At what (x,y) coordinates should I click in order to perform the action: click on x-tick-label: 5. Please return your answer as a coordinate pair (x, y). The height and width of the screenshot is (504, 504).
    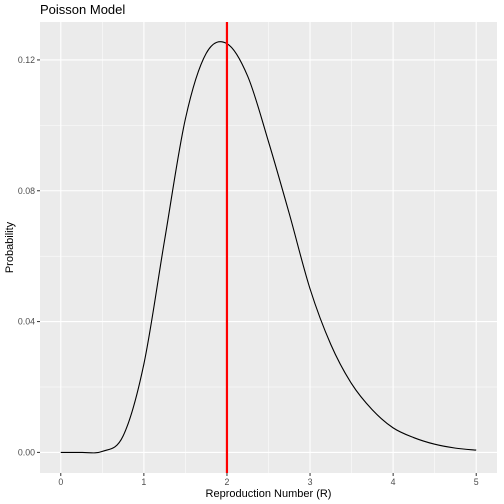
    Looking at the image, I should click on (476, 482).